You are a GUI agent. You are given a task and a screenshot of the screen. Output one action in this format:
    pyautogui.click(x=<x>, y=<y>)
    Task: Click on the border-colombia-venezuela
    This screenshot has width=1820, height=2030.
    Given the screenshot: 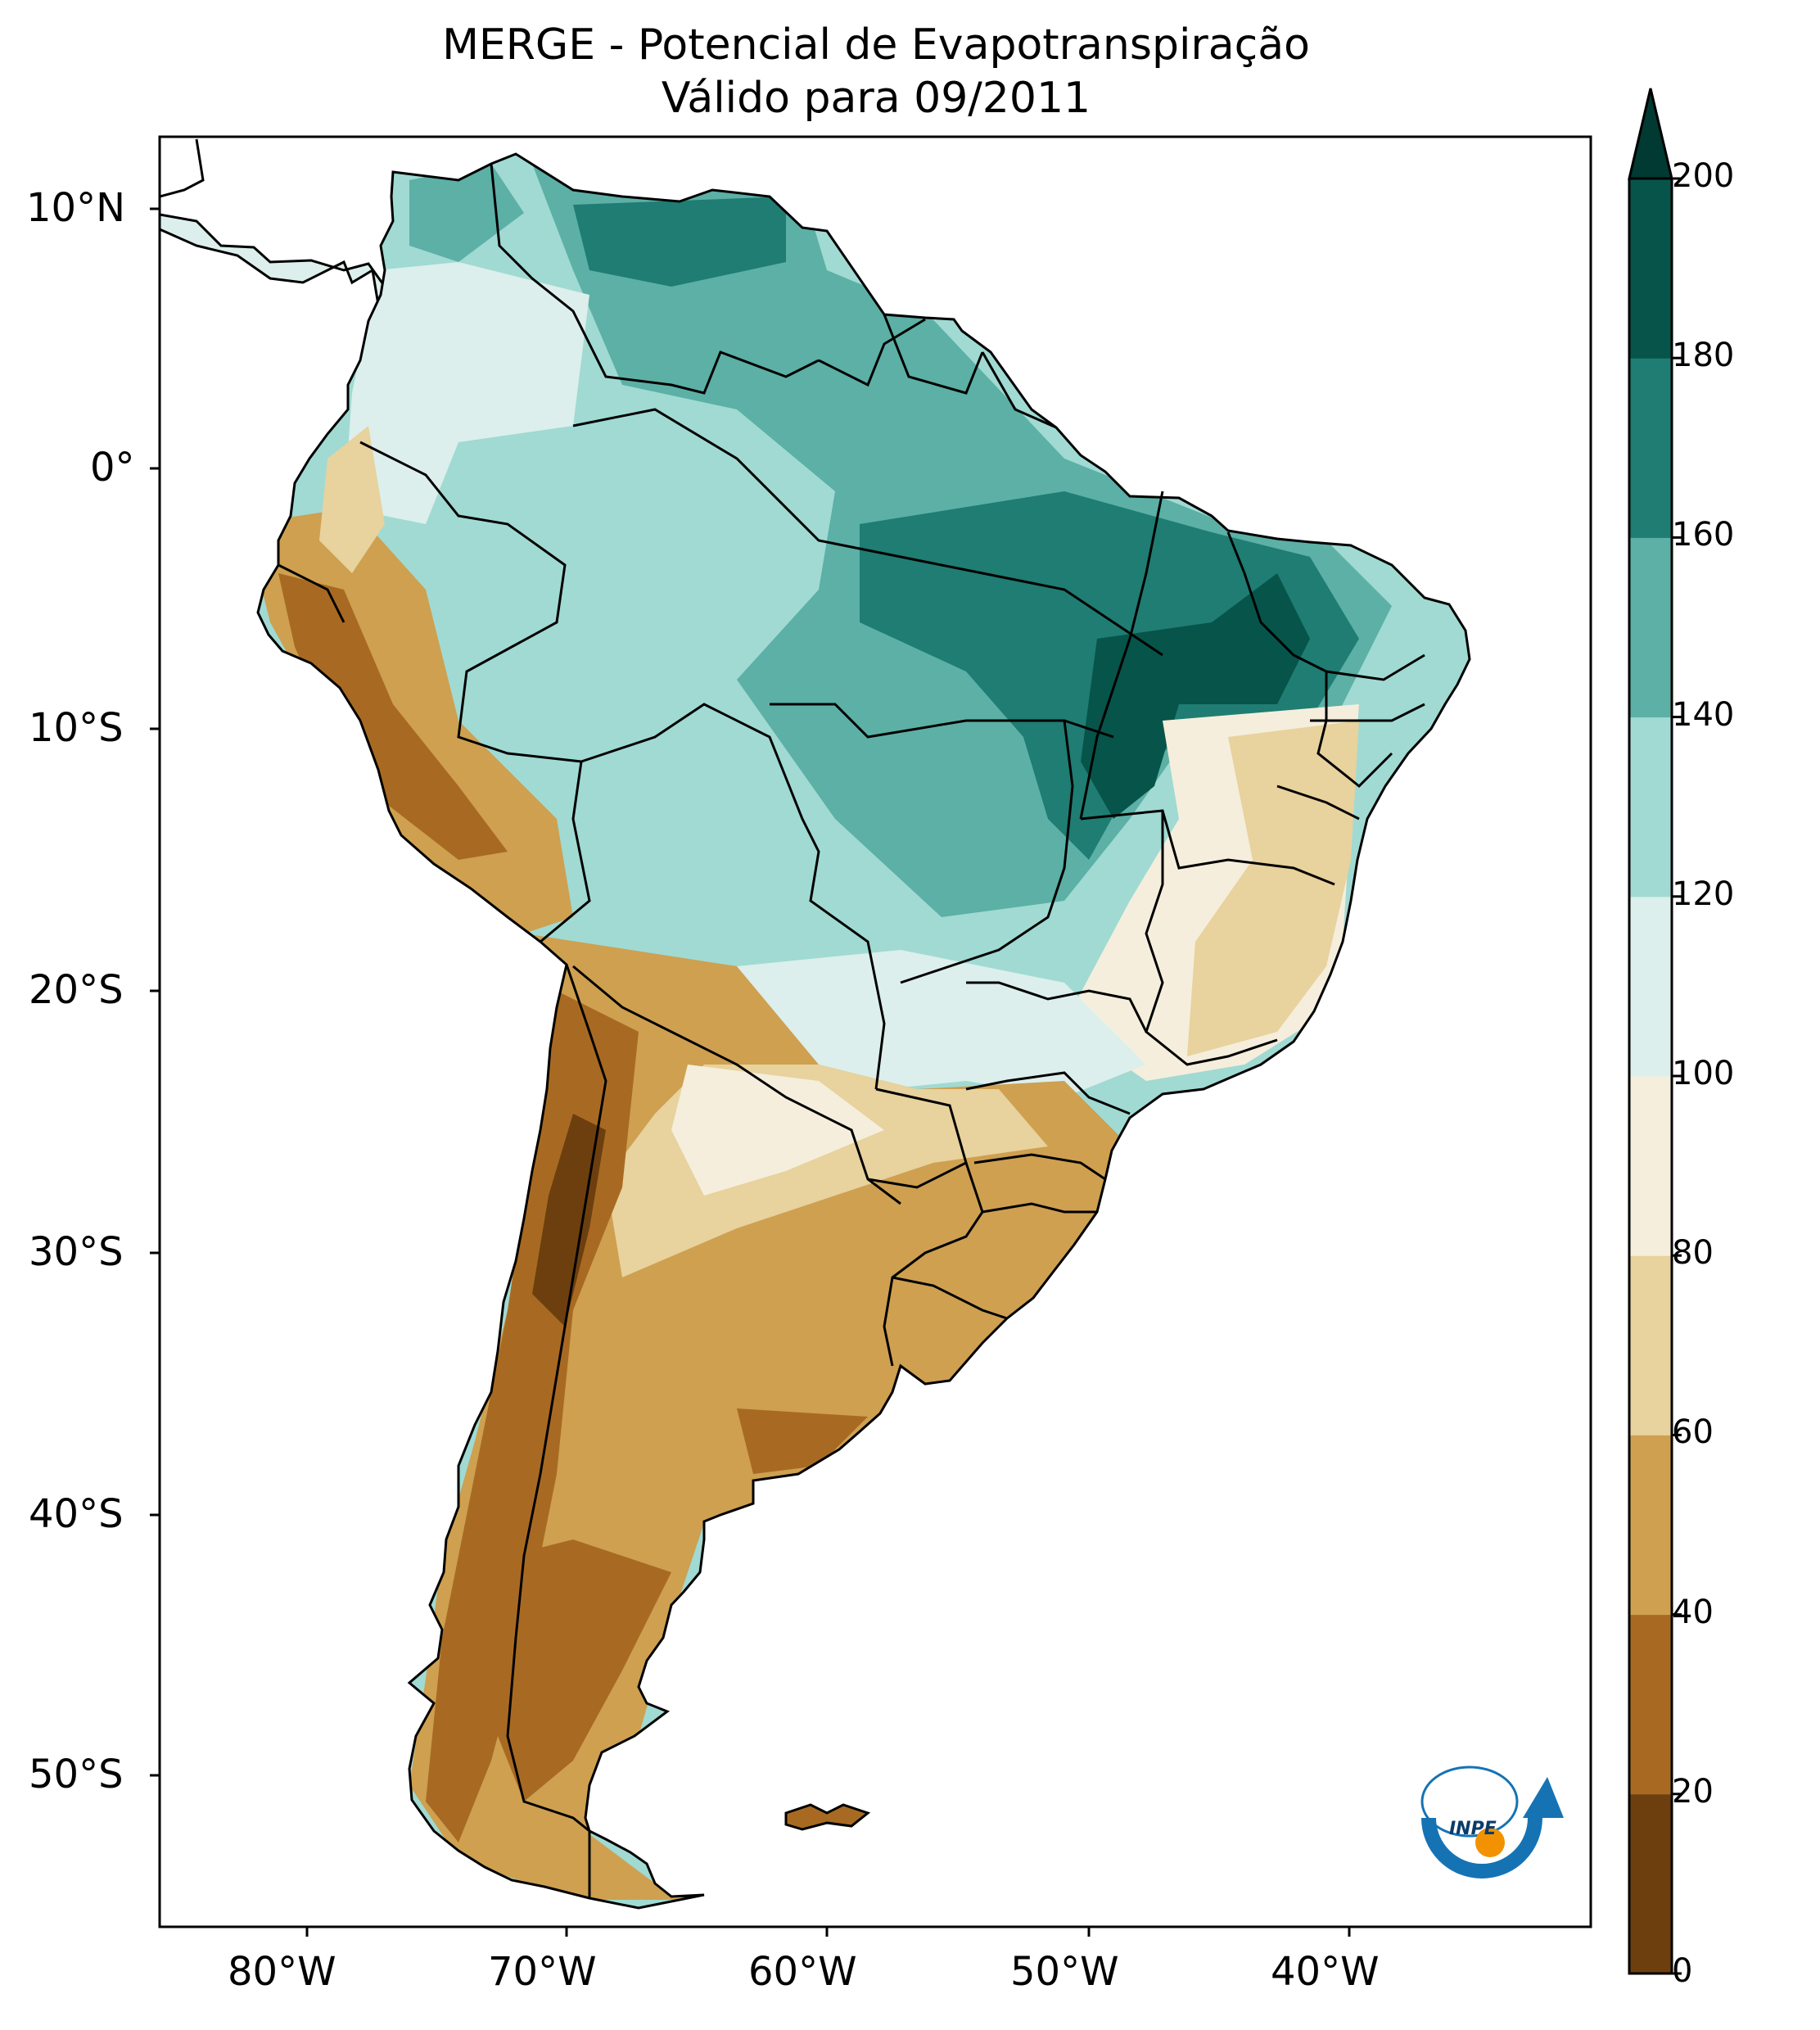 What is the action you would take?
    pyautogui.click(x=655, y=279)
    